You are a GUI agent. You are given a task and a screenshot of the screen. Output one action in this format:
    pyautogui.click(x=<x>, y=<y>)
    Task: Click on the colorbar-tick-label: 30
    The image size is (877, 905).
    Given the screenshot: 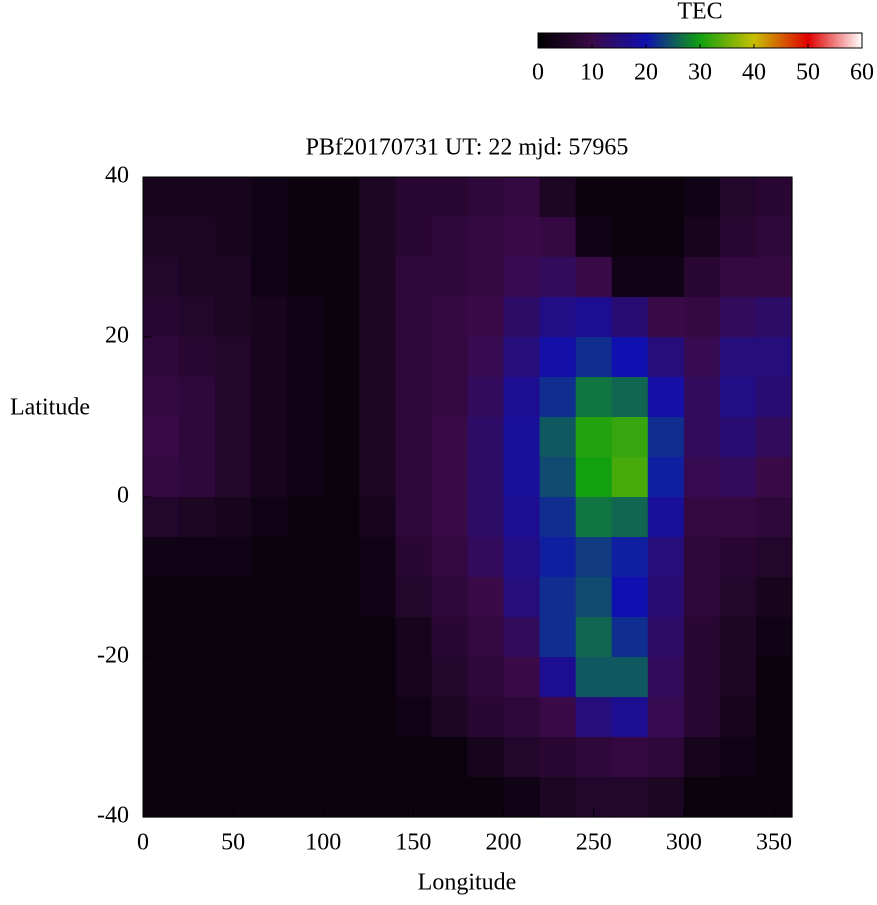 What is the action you would take?
    pyautogui.click(x=700, y=73)
    